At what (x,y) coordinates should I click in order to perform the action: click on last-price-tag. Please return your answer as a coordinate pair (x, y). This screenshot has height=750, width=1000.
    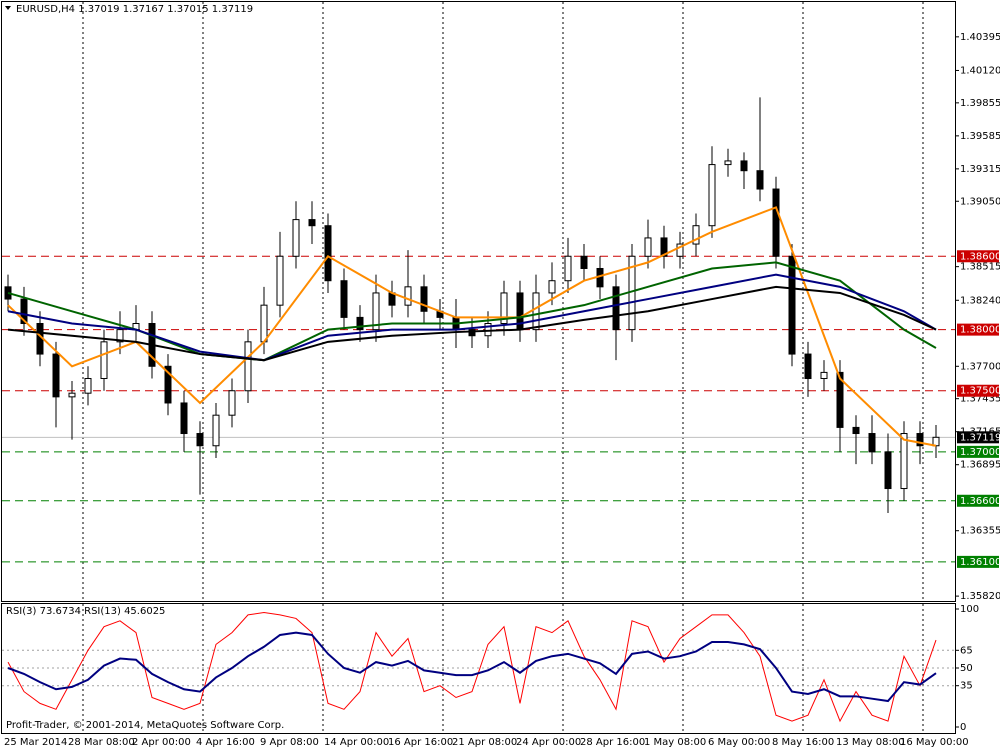
    Looking at the image, I should click on (978, 437).